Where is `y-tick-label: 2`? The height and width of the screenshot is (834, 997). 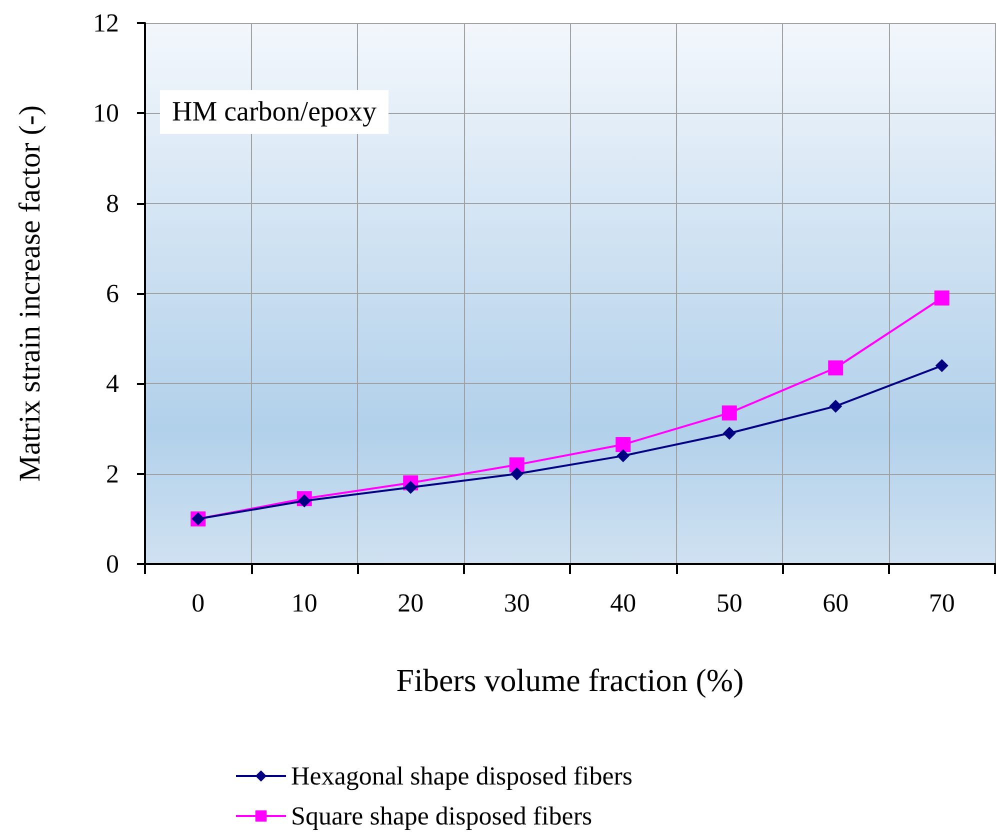
y-tick-label: 2 is located at coordinates (112, 473).